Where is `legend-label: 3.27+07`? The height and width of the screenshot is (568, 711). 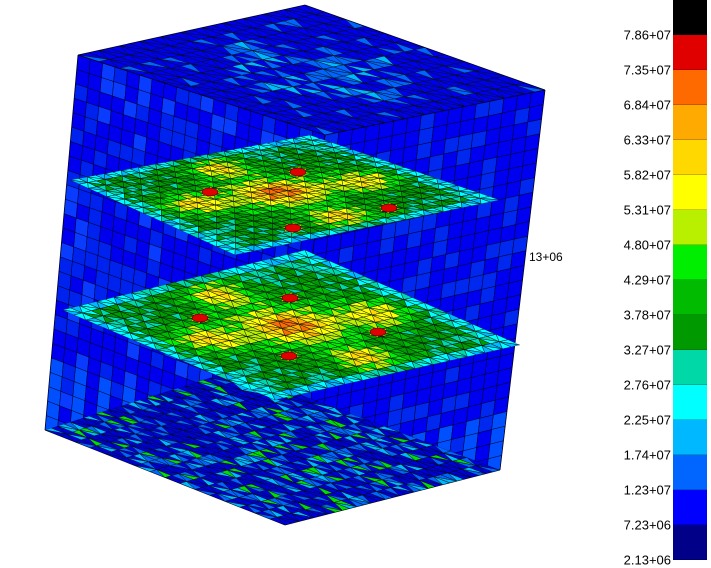
legend-label: 3.27+07 is located at coordinates (647, 350).